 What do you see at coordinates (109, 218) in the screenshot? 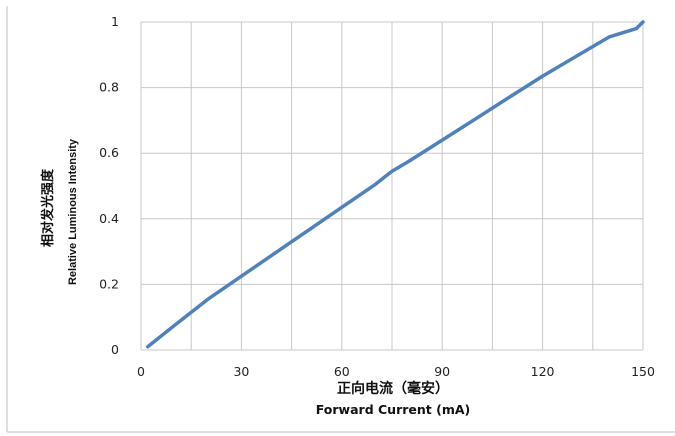
I see `y-tick-label: 0.4` at bounding box center [109, 218].